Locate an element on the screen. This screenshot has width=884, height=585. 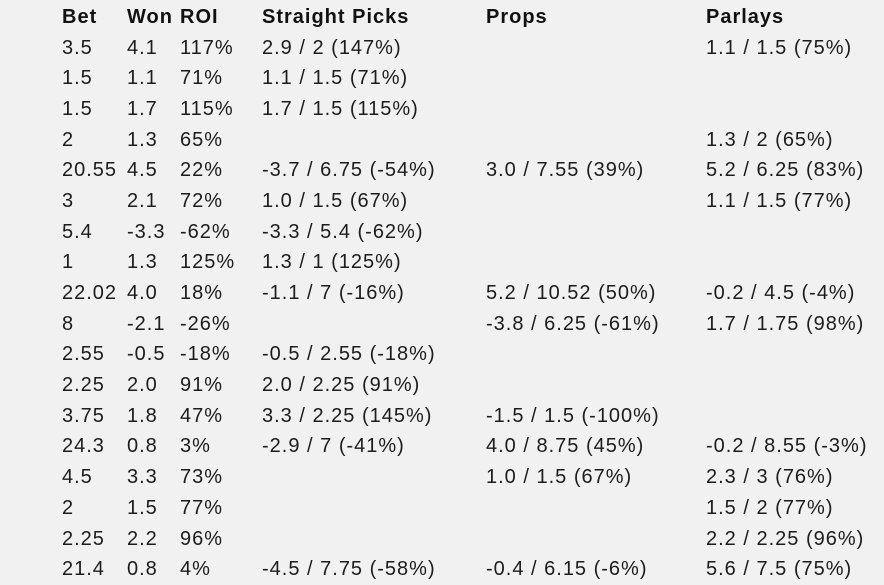
cell-won: 1.1 is located at coordinates (142, 78).